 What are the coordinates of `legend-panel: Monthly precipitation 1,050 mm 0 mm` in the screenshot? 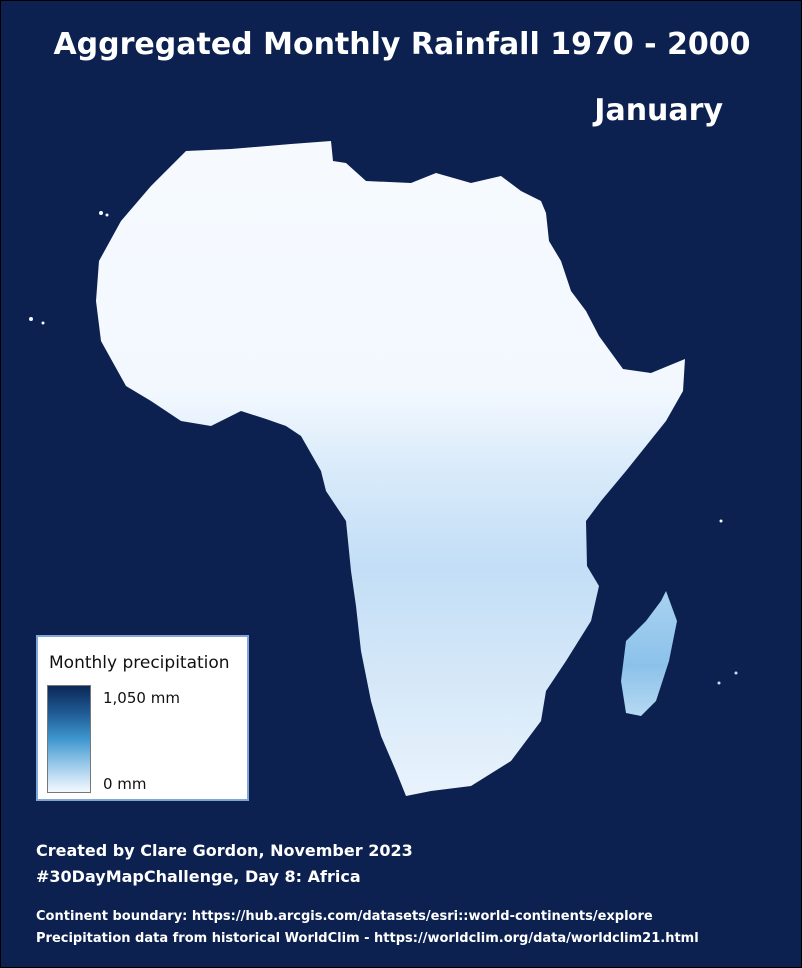 It's located at (142, 718).